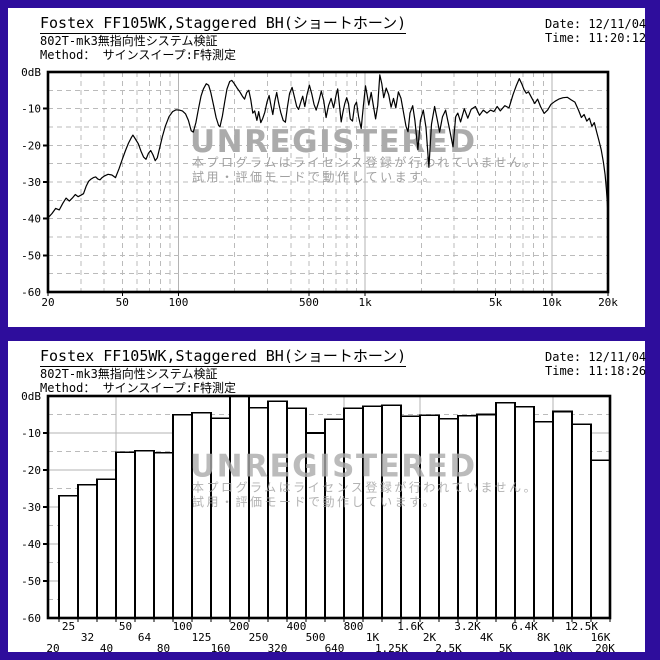 Image resolution: width=660 pixels, height=660 pixels. What do you see at coordinates (601, 637) in the screenshot?
I see `svg-text: 16K` at bounding box center [601, 637].